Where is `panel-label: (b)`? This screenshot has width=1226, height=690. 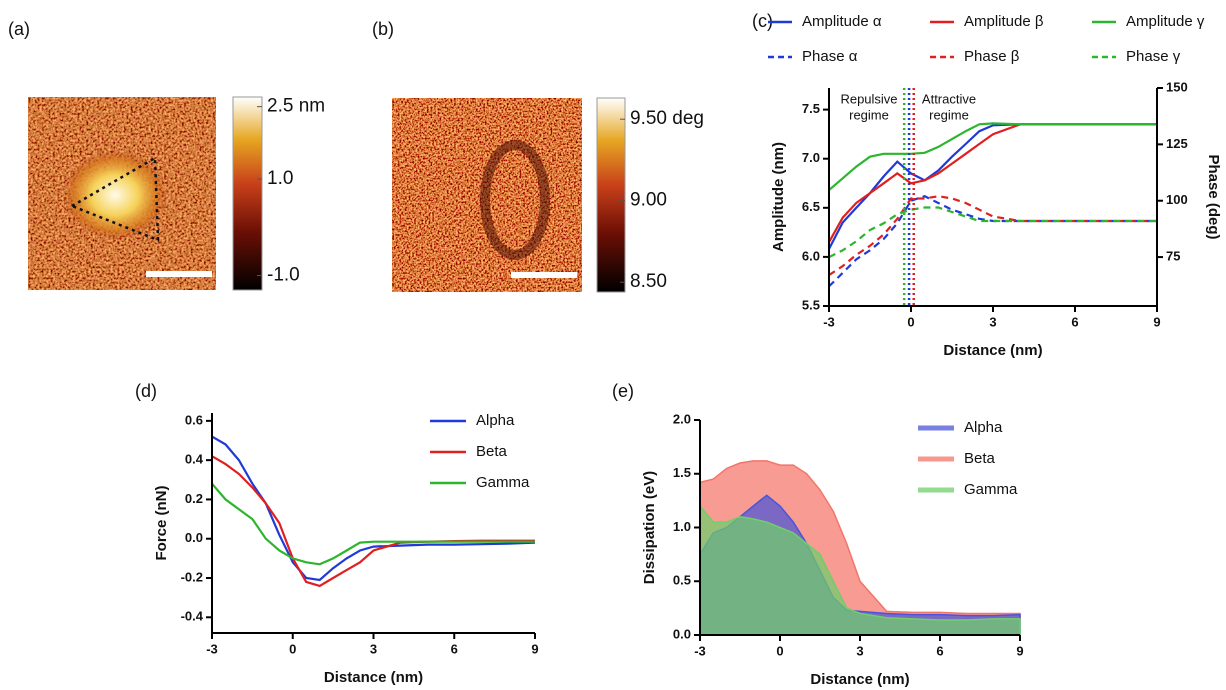 panel-label: (b) is located at coordinates (383, 29).